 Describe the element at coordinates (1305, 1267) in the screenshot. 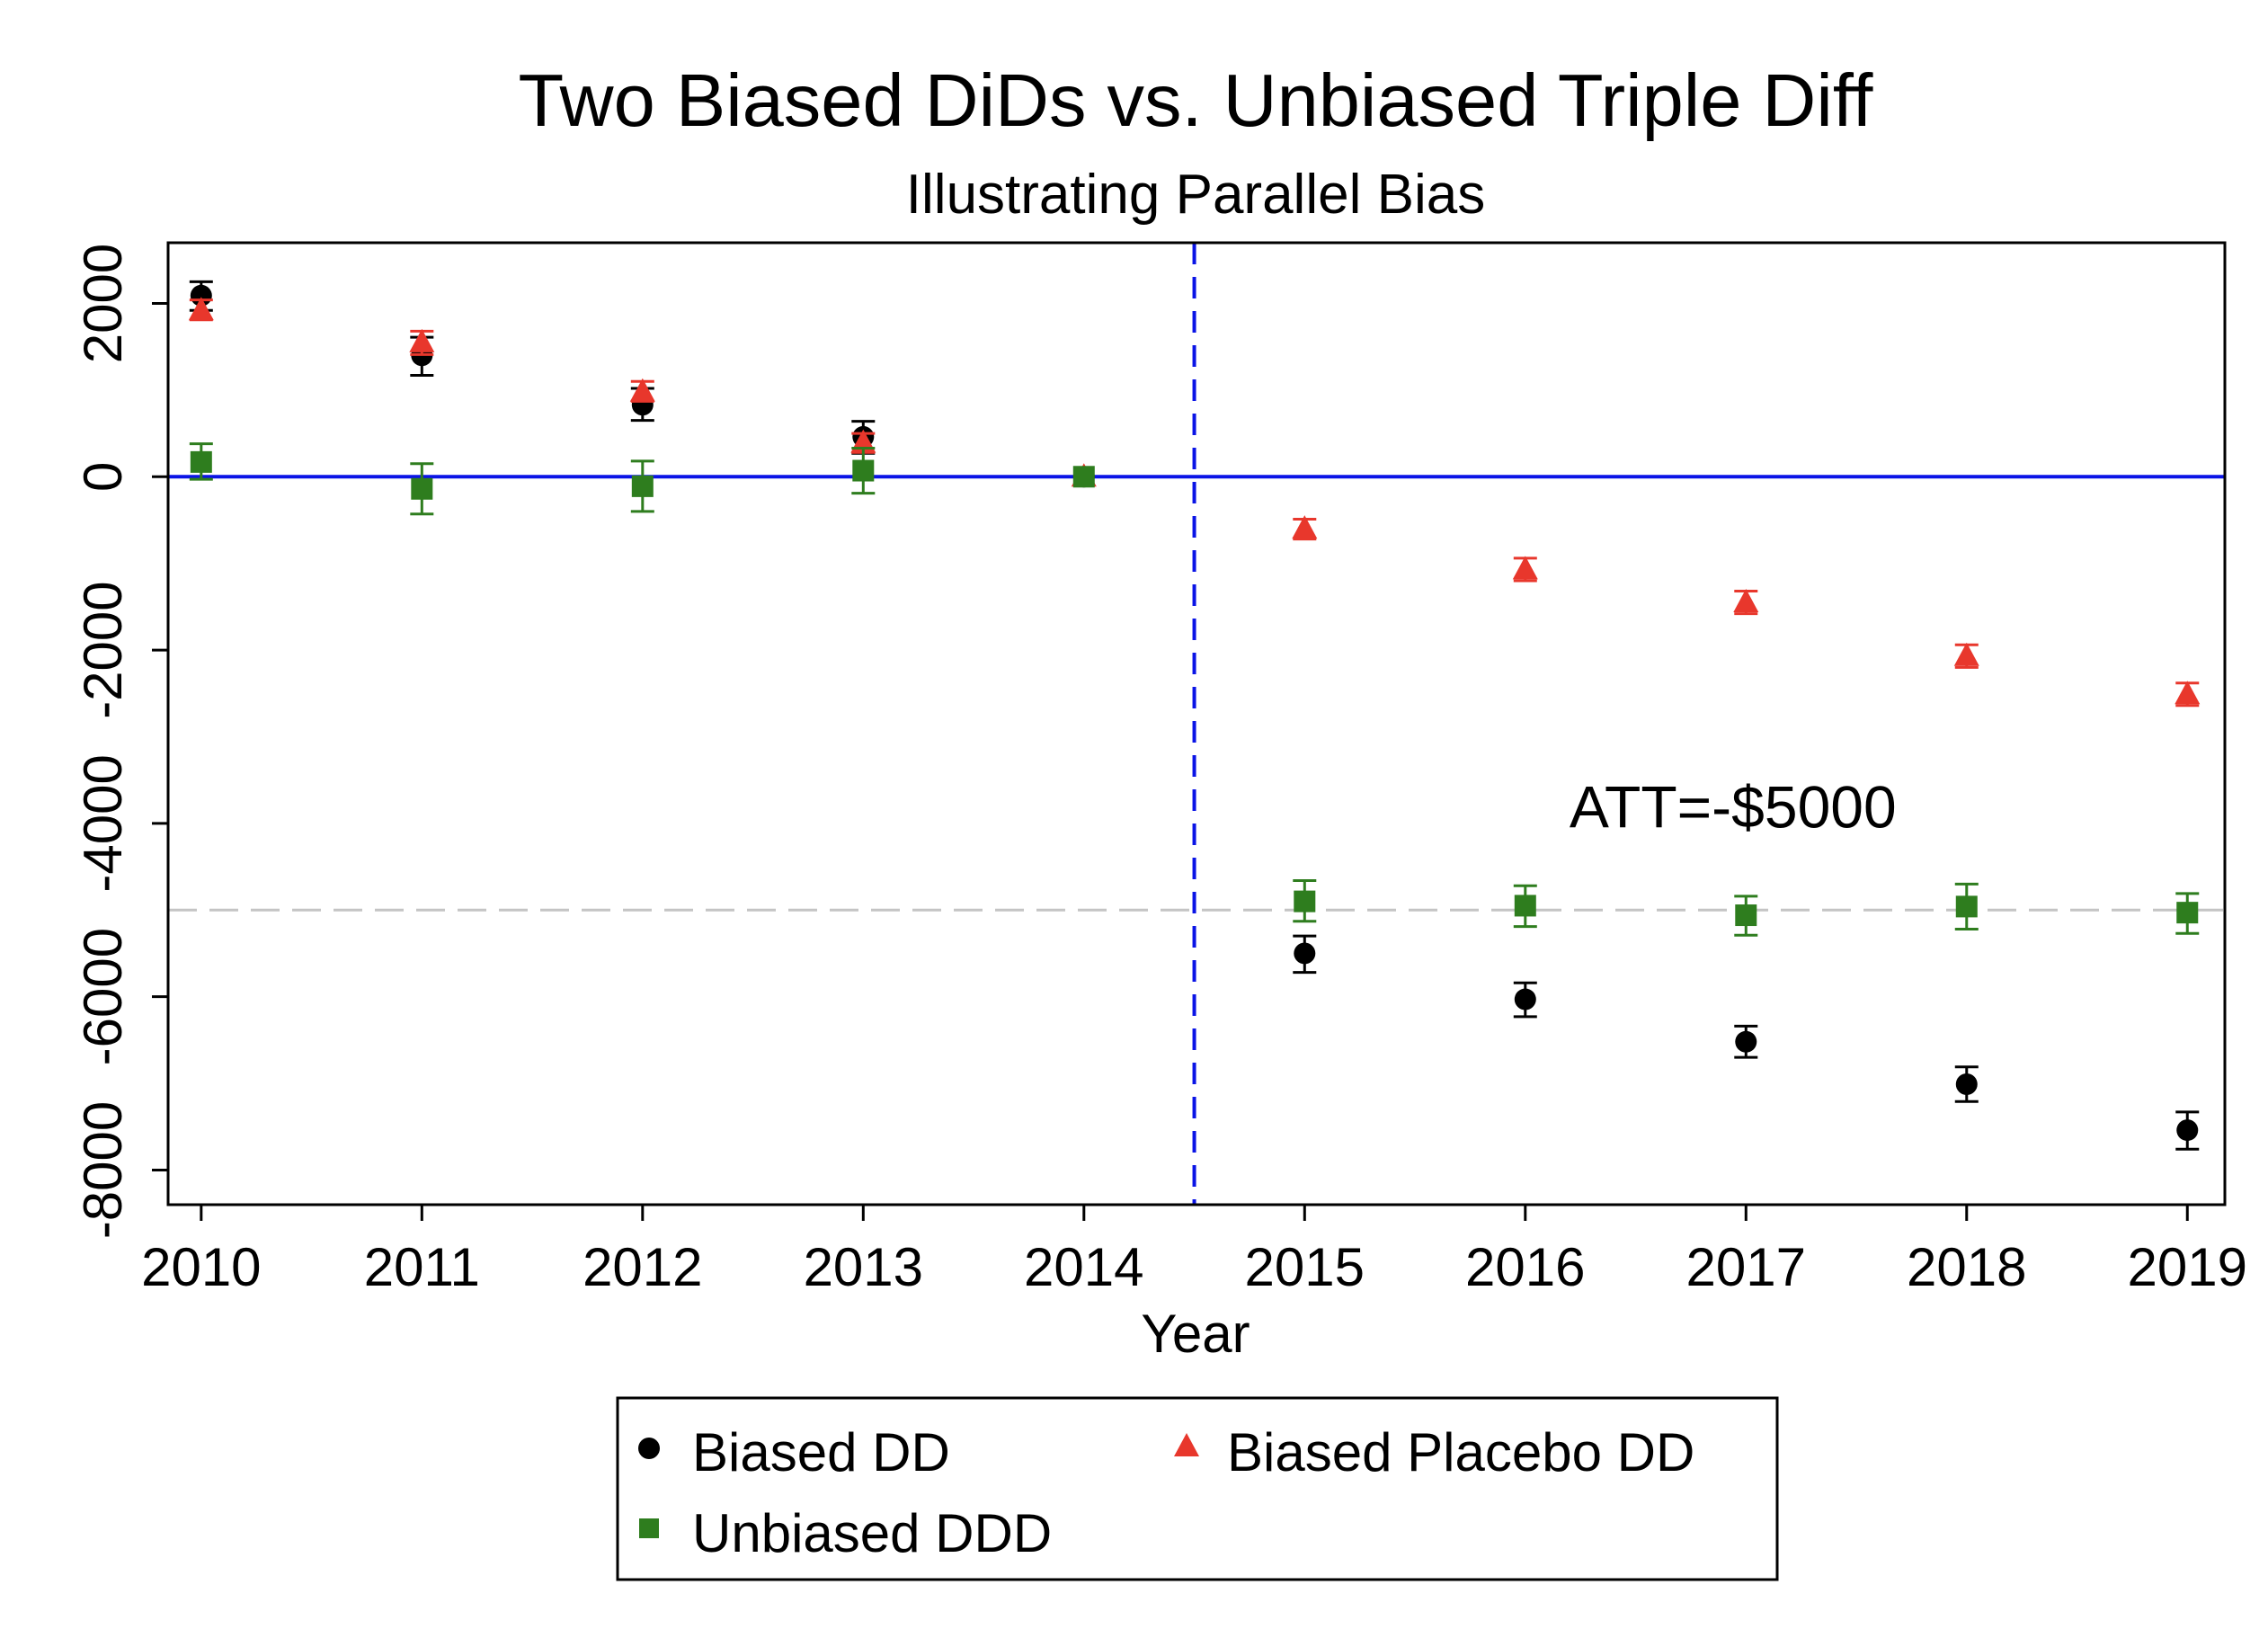

I see `x-tick-label: 2015` at that location.